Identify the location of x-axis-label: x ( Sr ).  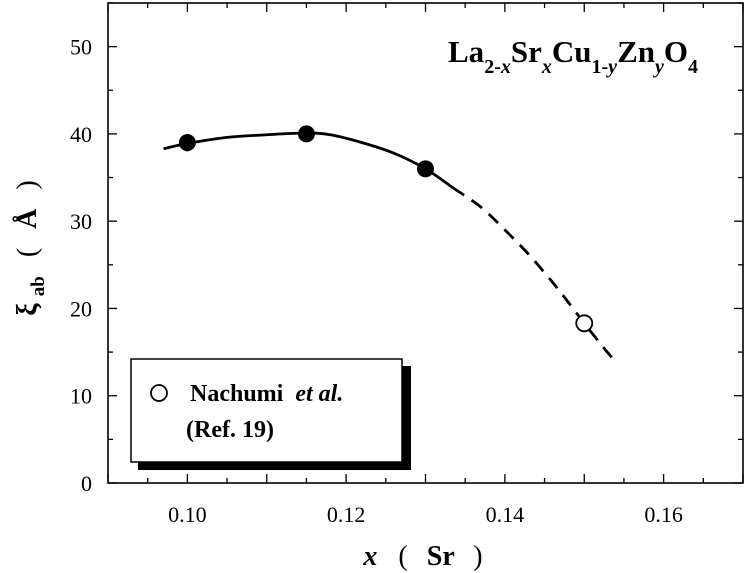
(422, 556).